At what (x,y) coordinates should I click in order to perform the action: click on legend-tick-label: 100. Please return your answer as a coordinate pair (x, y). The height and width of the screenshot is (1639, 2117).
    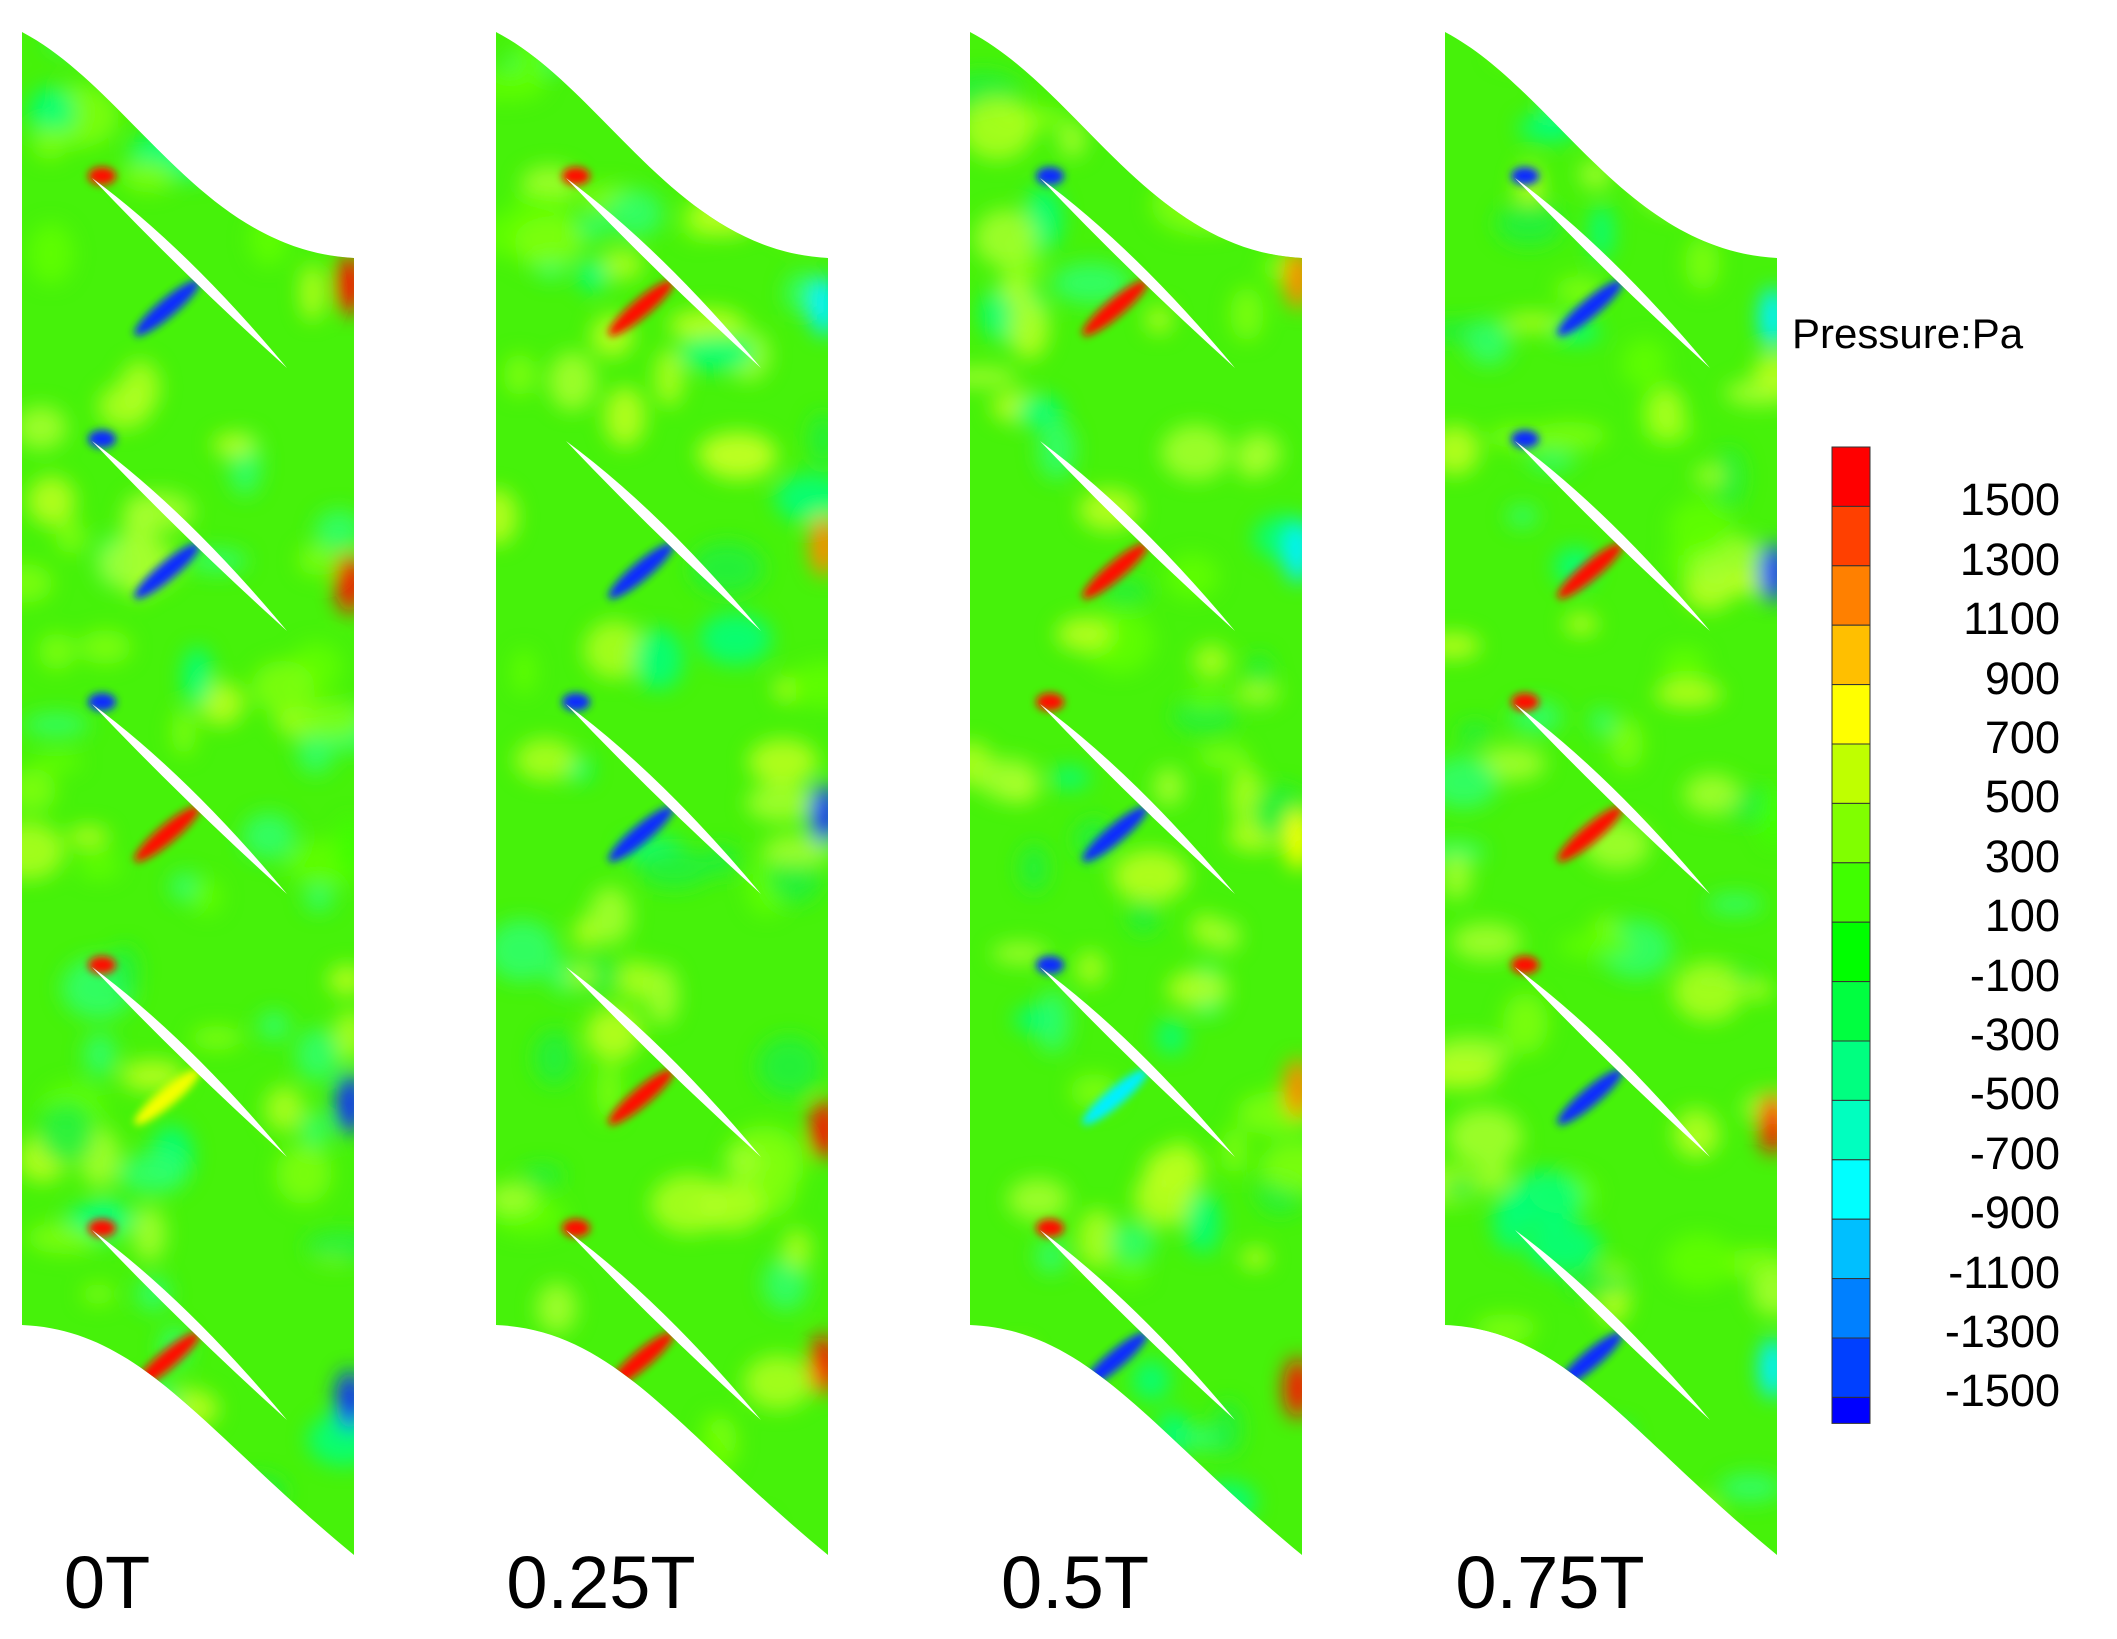
    Looking at the image, I should click on (2022, 916).